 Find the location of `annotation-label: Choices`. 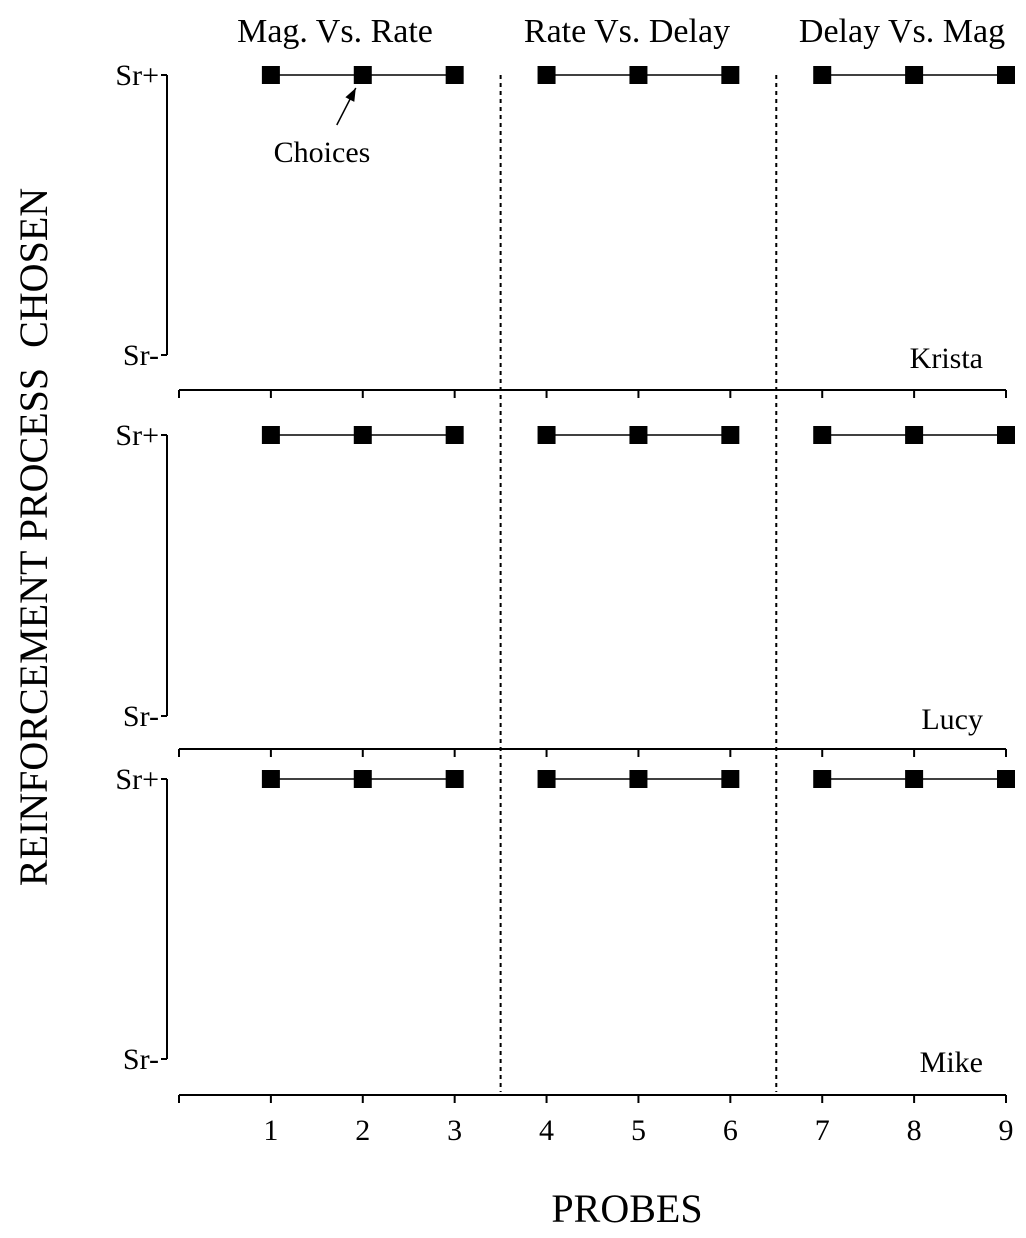

annotation-label: Choices is located at coordinates (322, 152).